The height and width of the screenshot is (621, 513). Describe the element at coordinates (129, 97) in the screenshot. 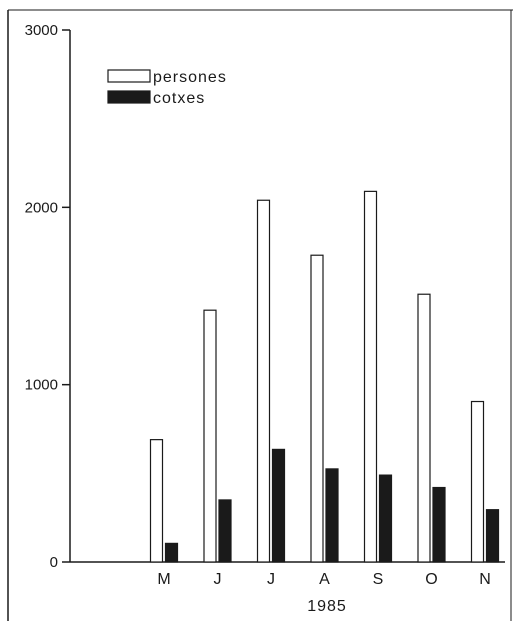

I see `legend-swatch-cotxes` at that location.